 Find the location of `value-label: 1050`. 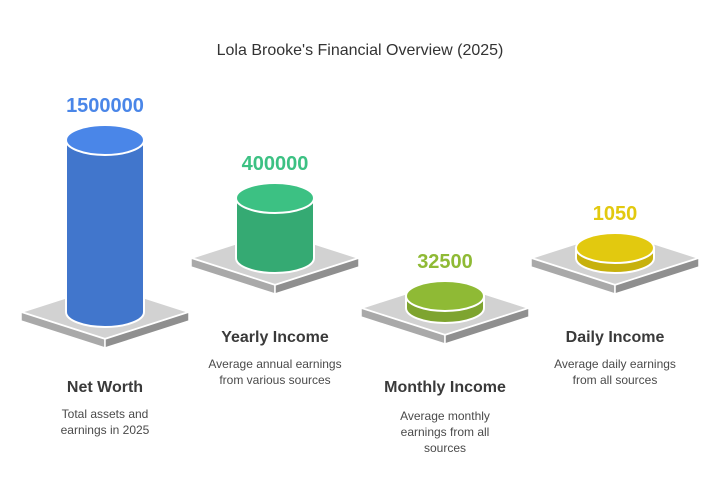

value-label: 1050 is located at coordinates (615, 214).